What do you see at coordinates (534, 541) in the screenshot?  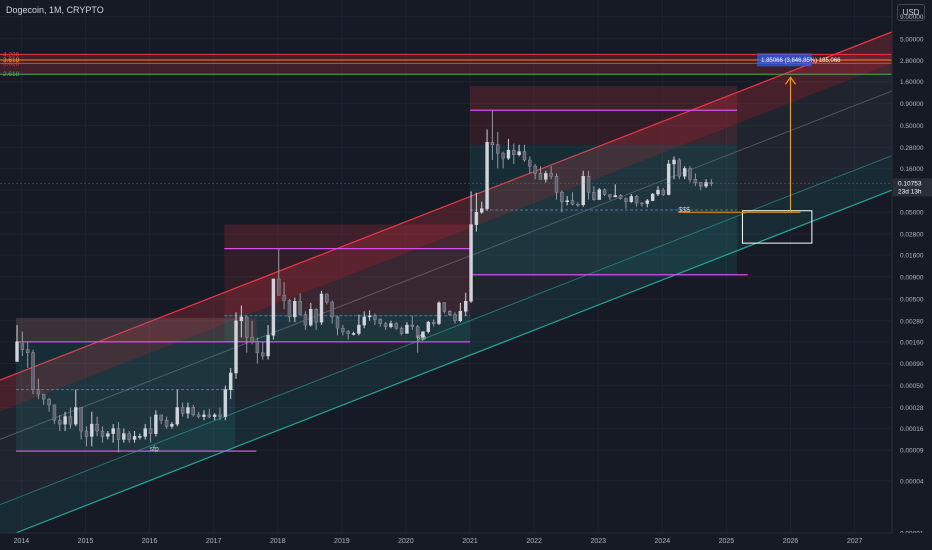 I see `year-tick-label: 2022` at bounding box center [534, 541].